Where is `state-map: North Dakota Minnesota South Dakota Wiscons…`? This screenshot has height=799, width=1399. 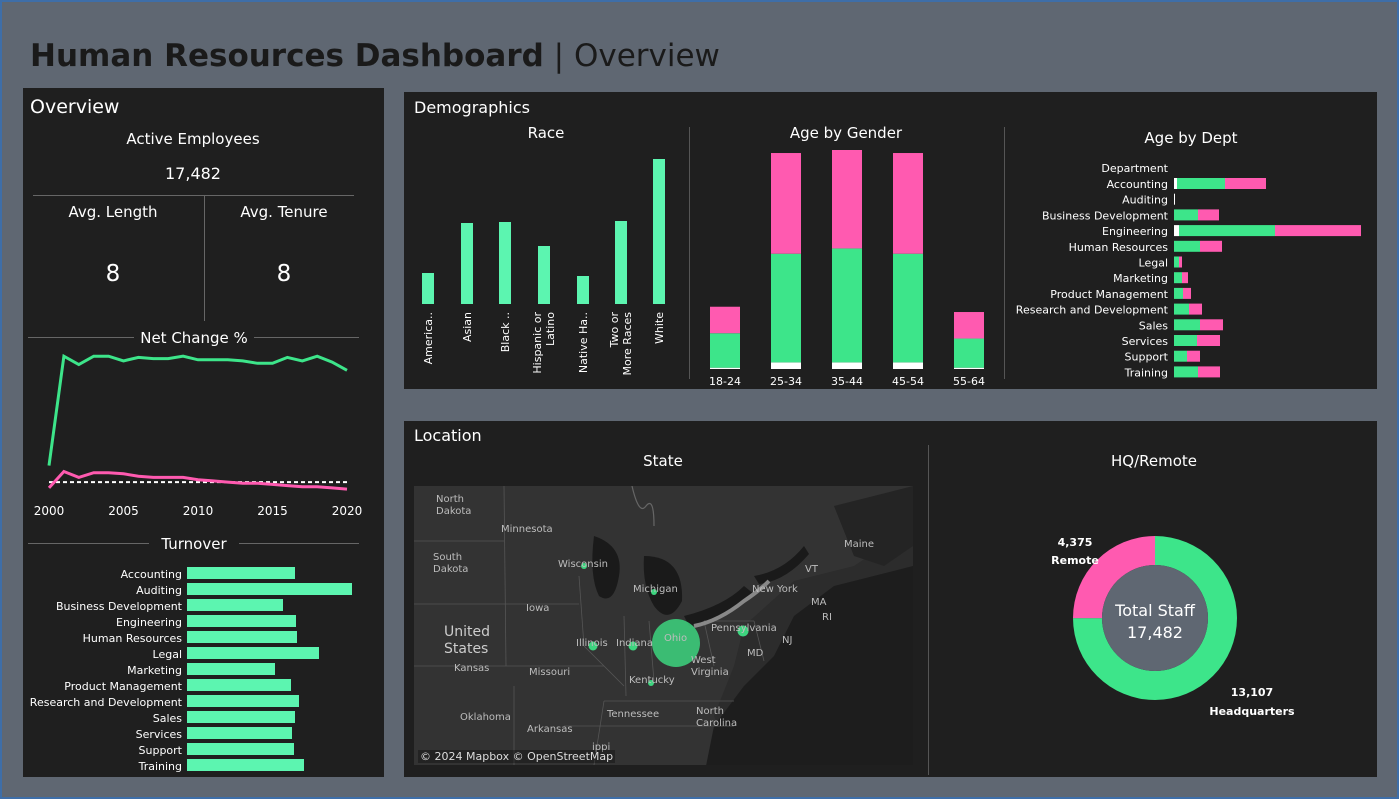 state-map: North Dakota Minnesota South Dakota Wiscons… is located at coordinates (663, 625).